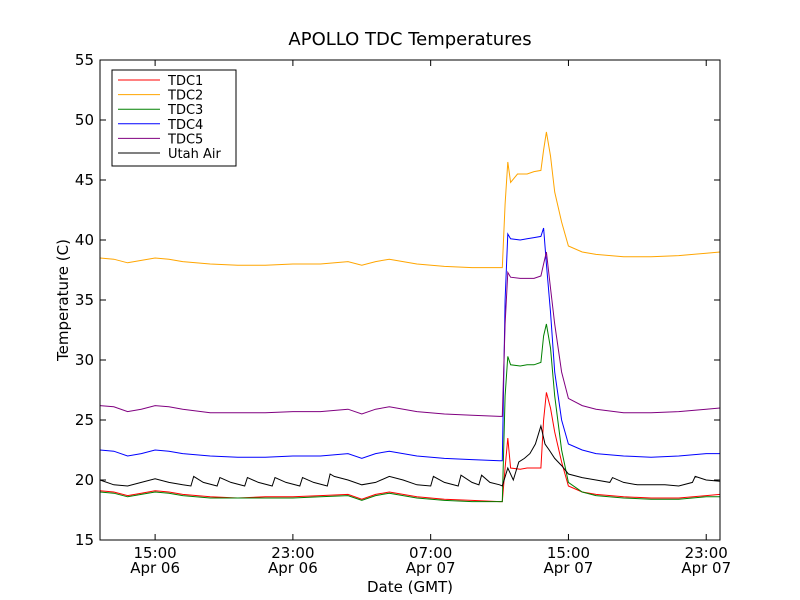 The image size is (800, 600). What do you see at coordinates (185, 139) in the screenshot?
I see `legend-label: TDC5` at bounding box center [185, 139].